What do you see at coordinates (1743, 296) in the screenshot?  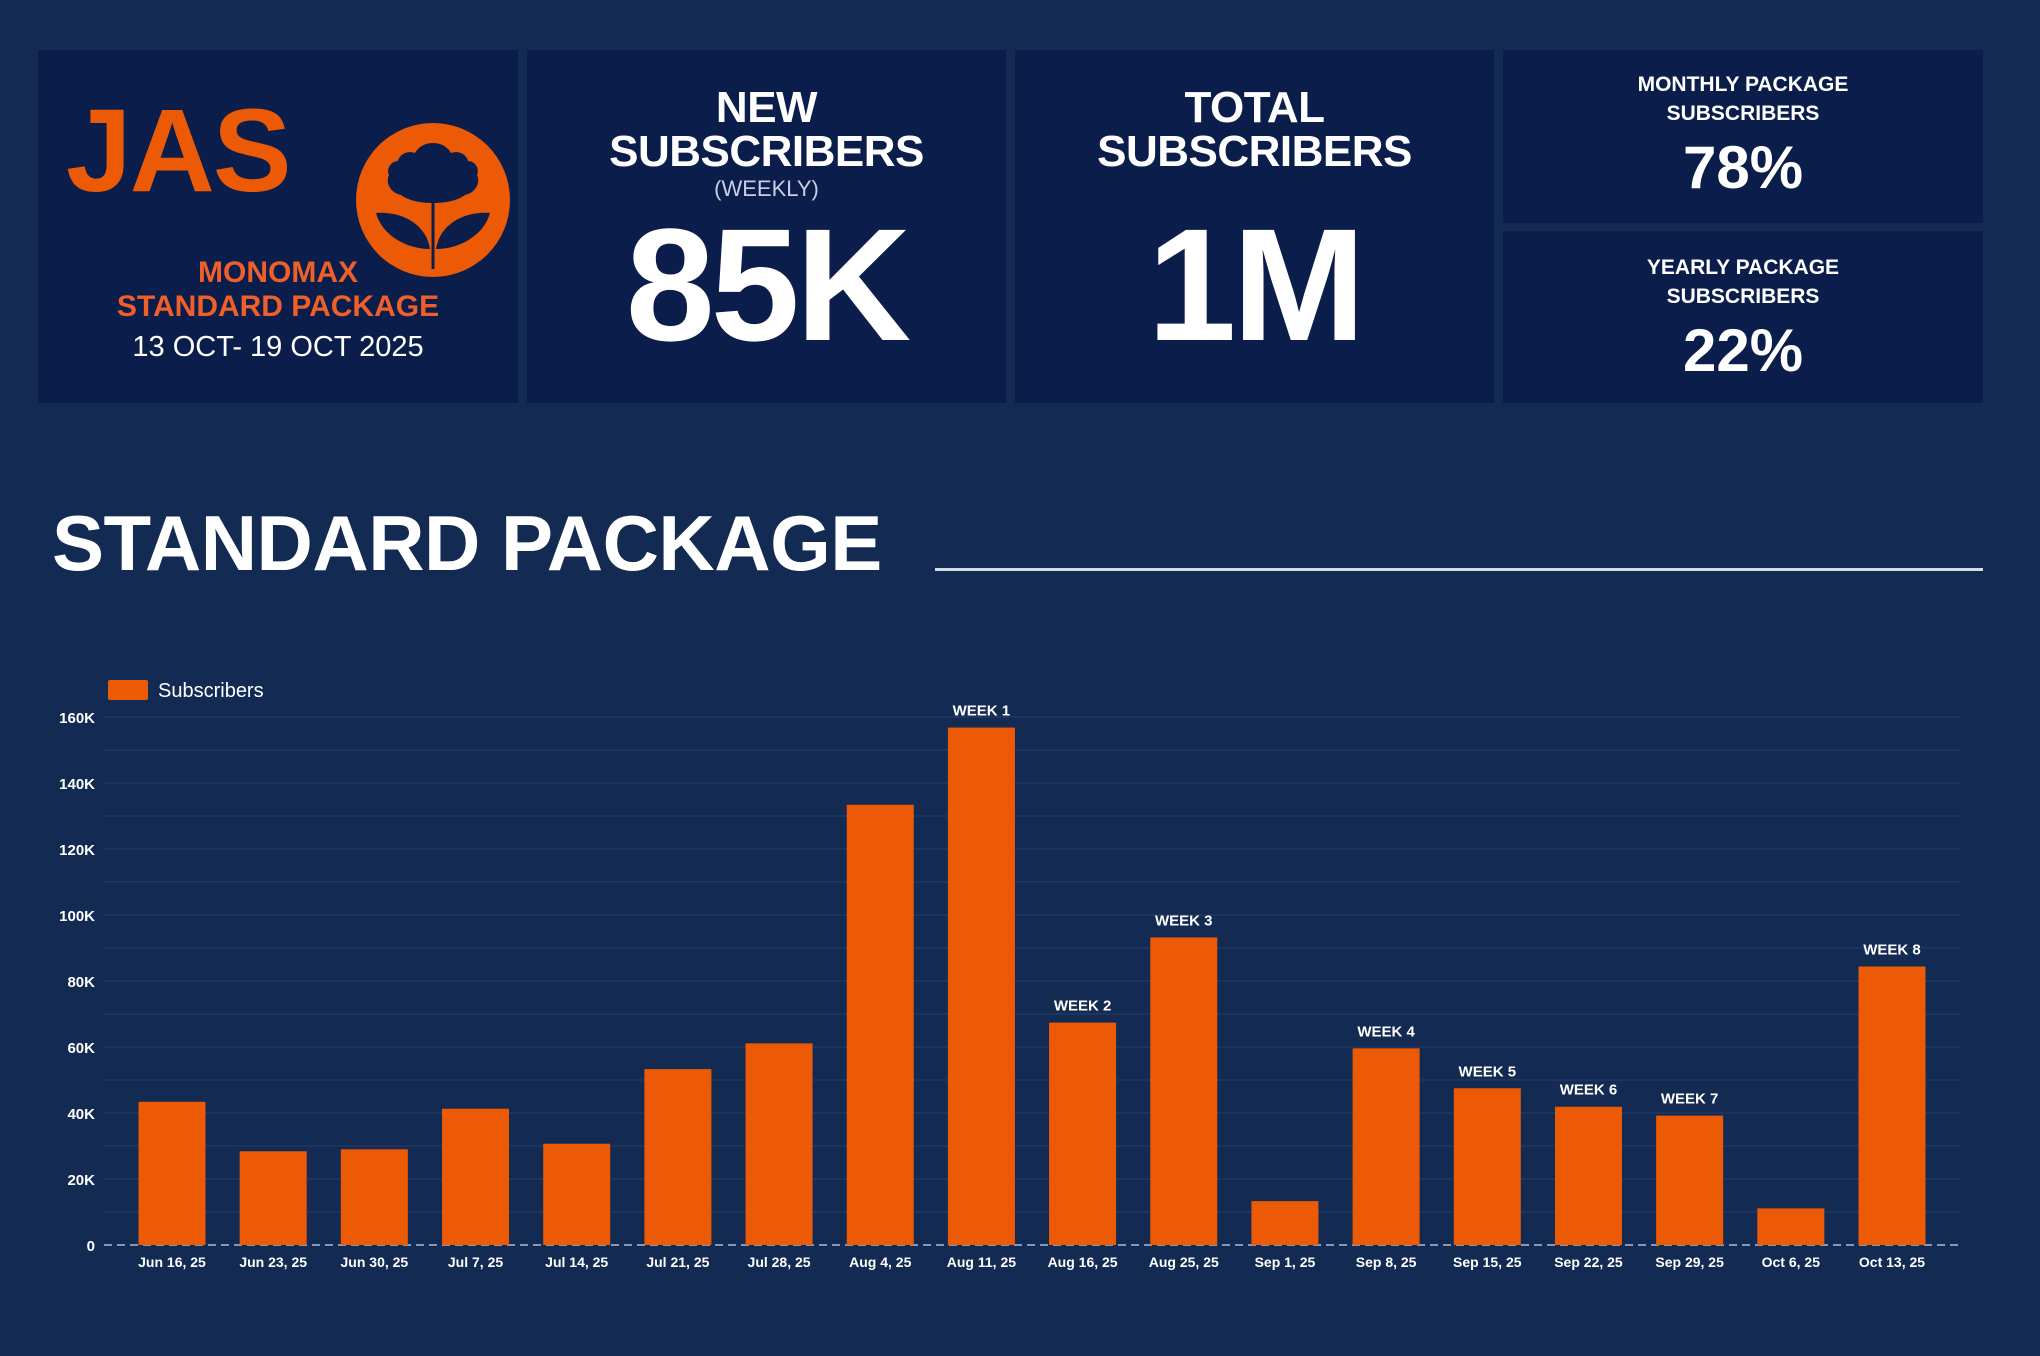 I see `yearly-title-2: SUBSCRIBERS` at bounding box center [1743, 296].